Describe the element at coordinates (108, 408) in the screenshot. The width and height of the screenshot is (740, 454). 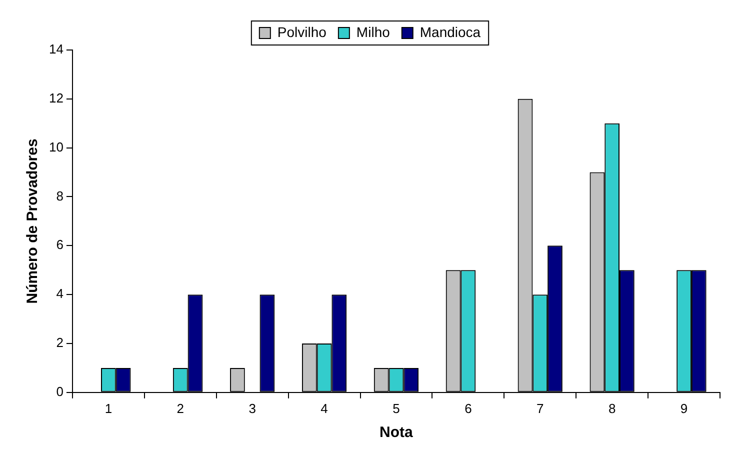
I see `x-tick-label: 1` at that location.